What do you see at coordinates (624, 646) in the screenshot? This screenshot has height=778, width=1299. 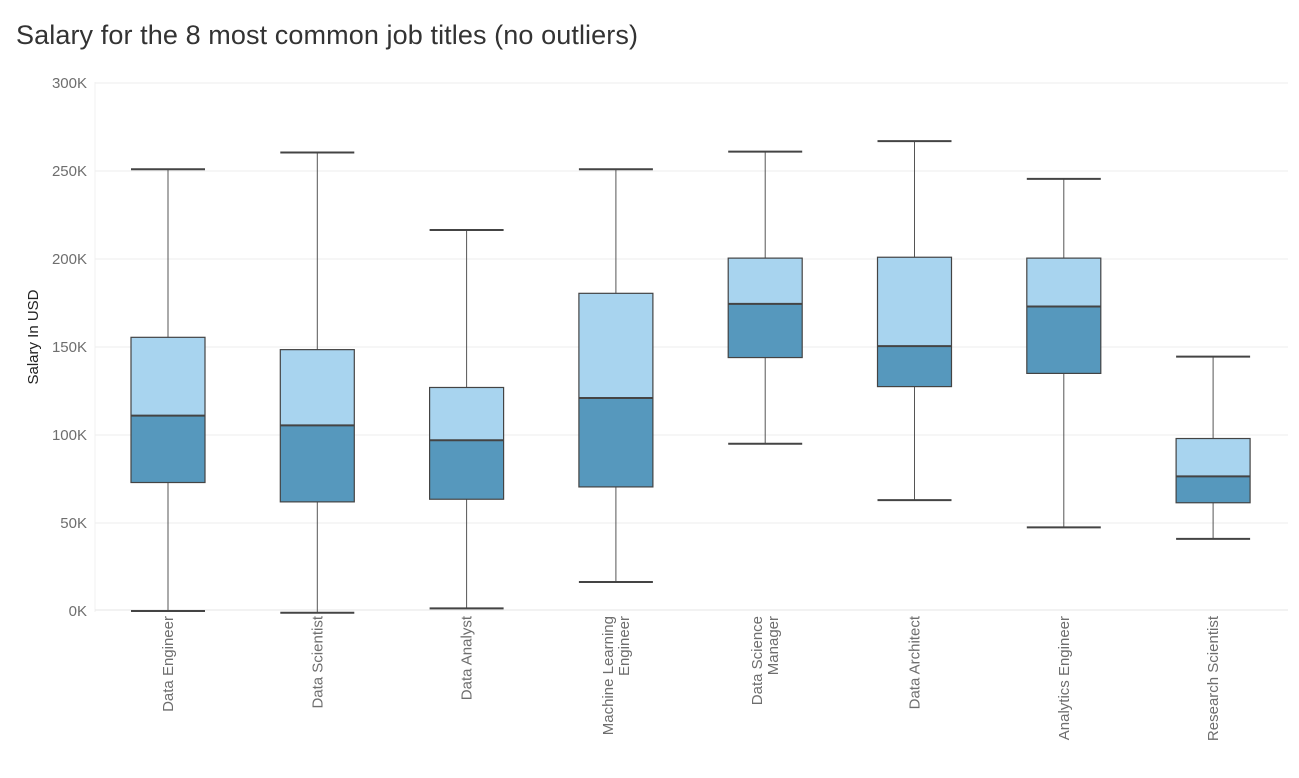 I see `x-tick-label: Engineer` at bounding box center [624, 646].